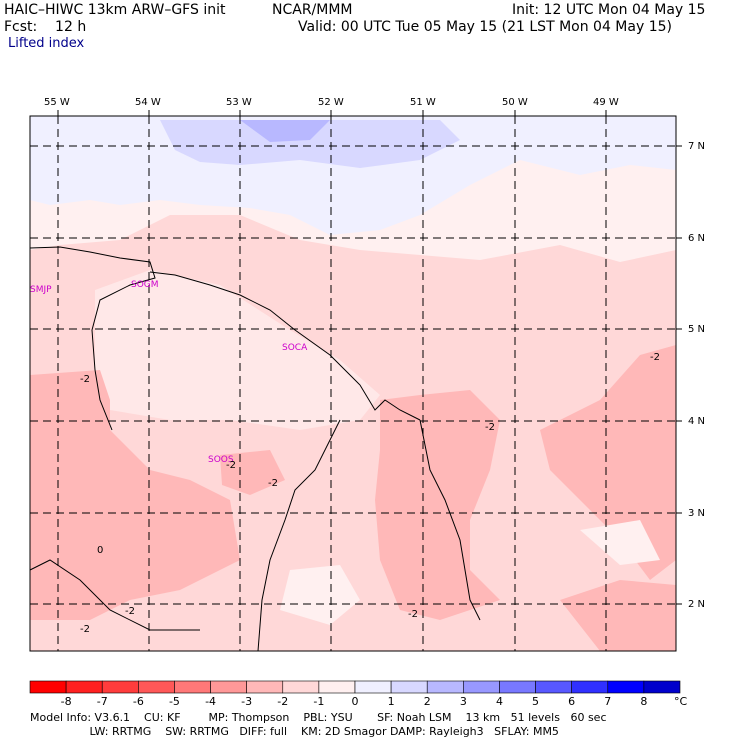  What do you see at coordinates (312, 10) in the screenshot?
I see `org-label: NCAR/MMM` at bounding box center [312, 10].